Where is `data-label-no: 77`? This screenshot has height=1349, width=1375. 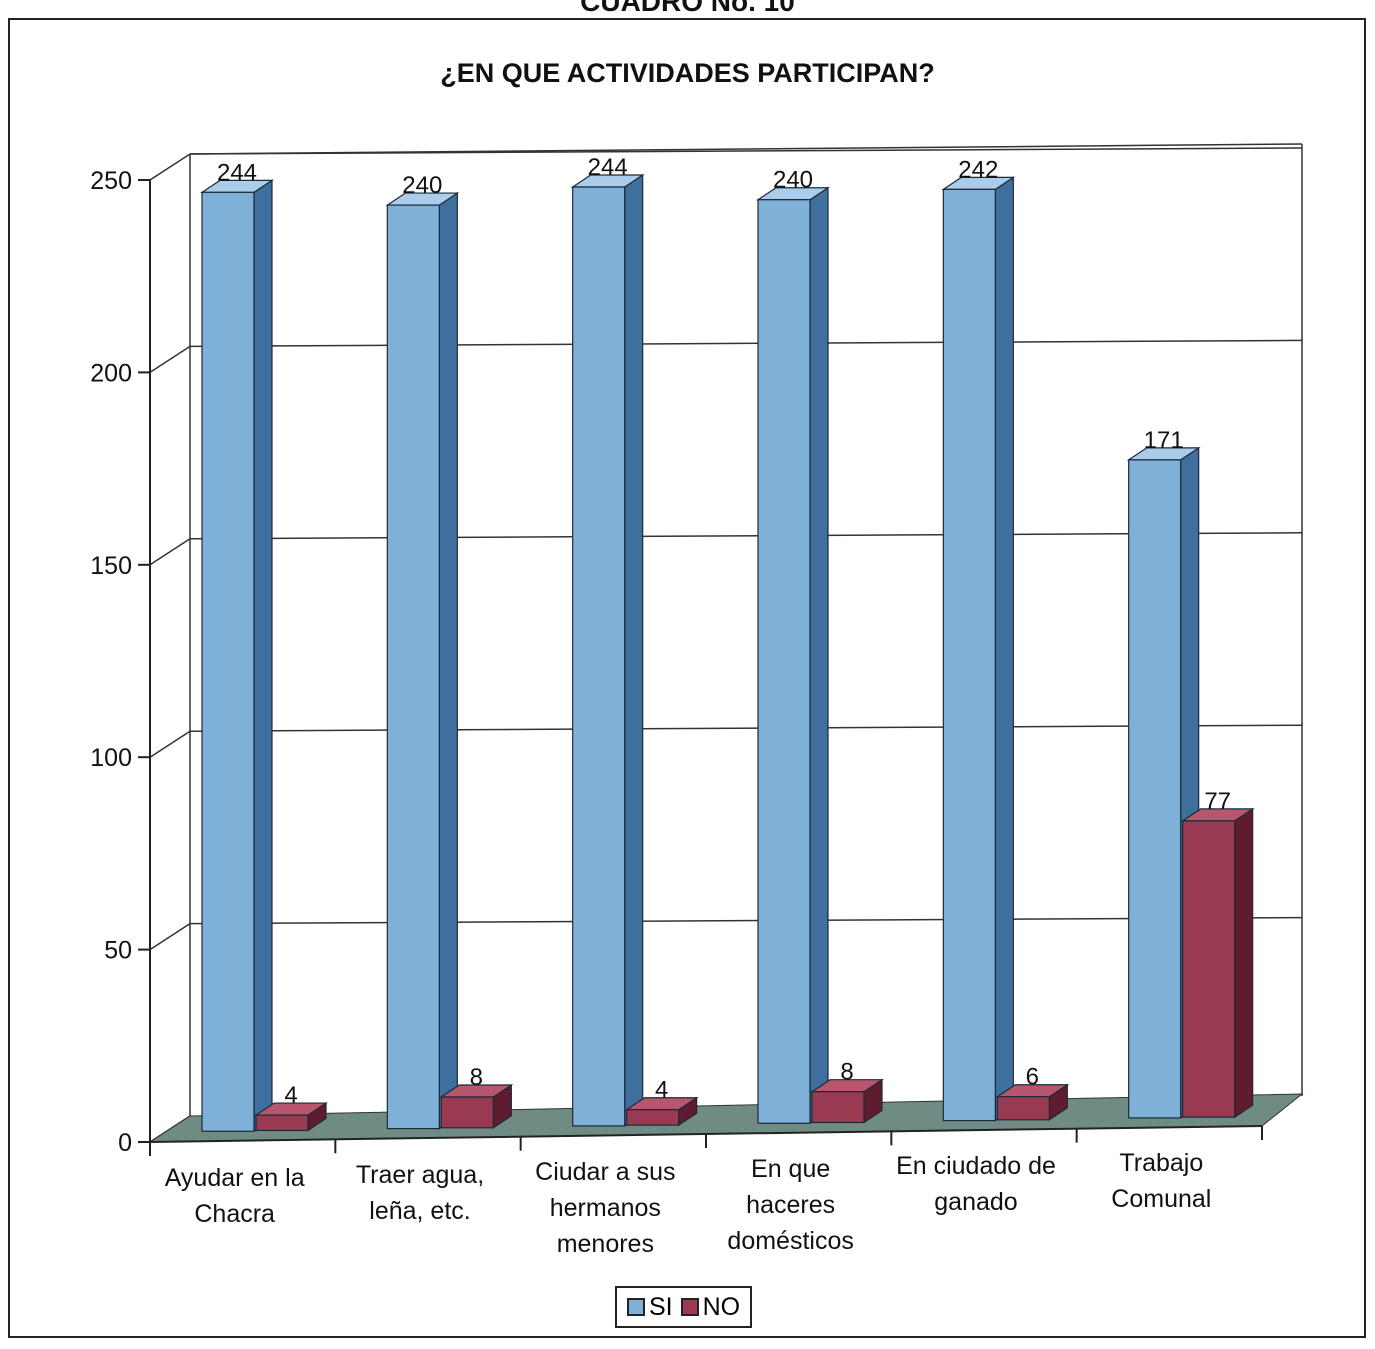
data-label-no: 77 is located at coordinates (1217, 801).